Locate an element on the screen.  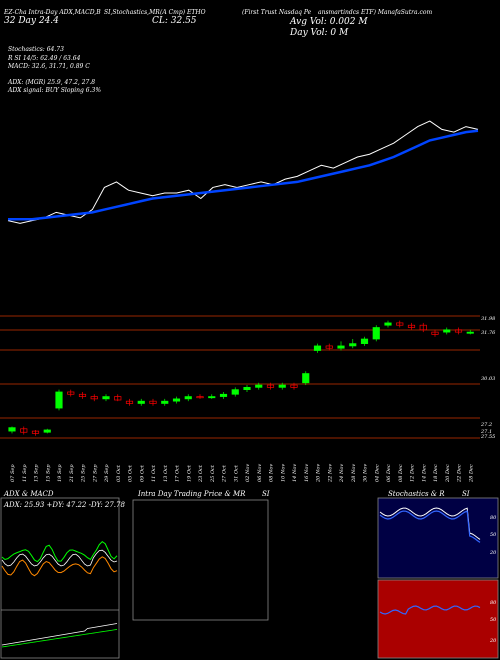
date-tick-label: 11 Sep is located at coordinates (25, 473).